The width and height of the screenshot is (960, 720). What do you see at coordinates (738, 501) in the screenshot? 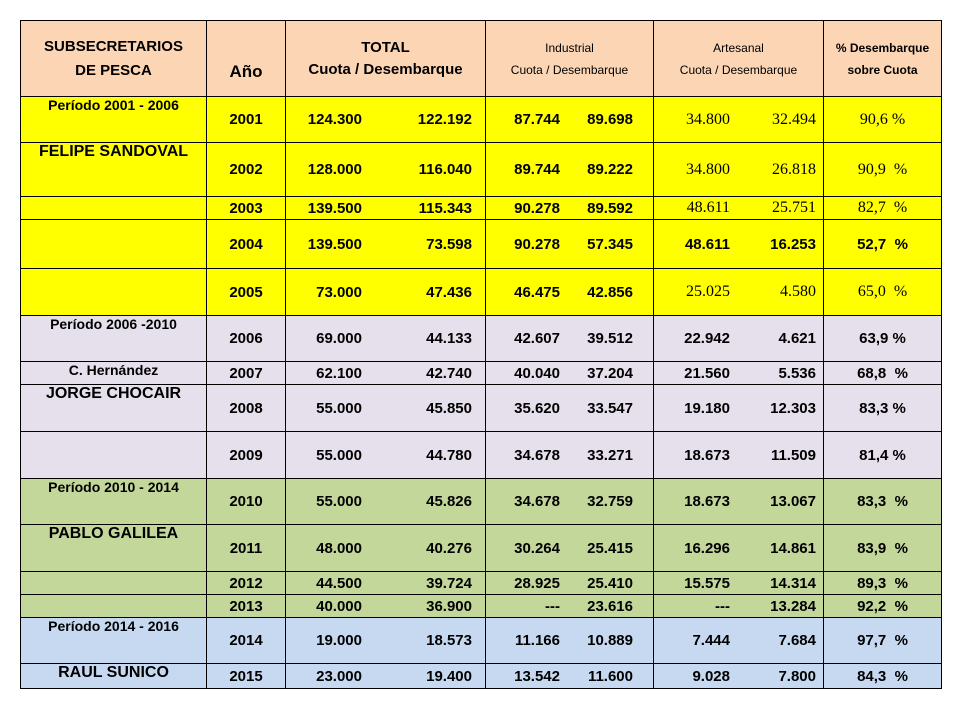
I see `artesanal-cell: 18.673 13.067` at bounding box center [738, 501].